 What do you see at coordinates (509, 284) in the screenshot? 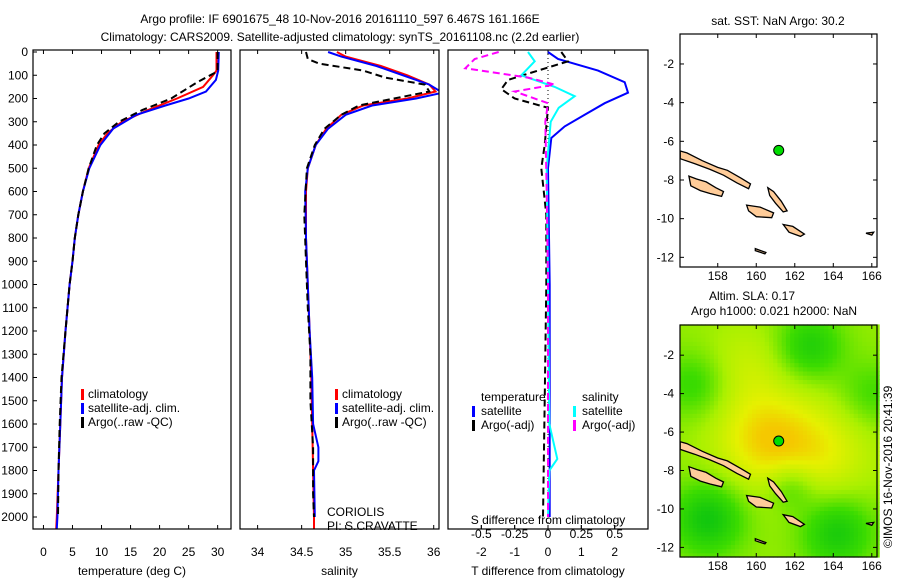
I see `series-line-s-argo-adj-` at bounding box center [509, 284].